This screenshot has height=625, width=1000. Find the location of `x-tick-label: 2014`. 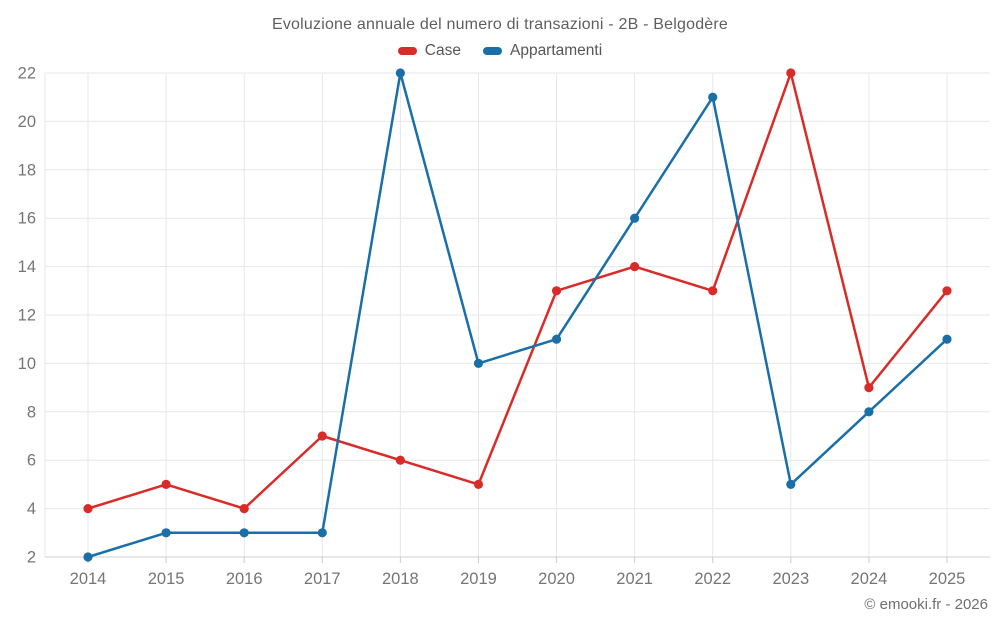

x-tick-label: 2014 is located at coordinates (88, 579).